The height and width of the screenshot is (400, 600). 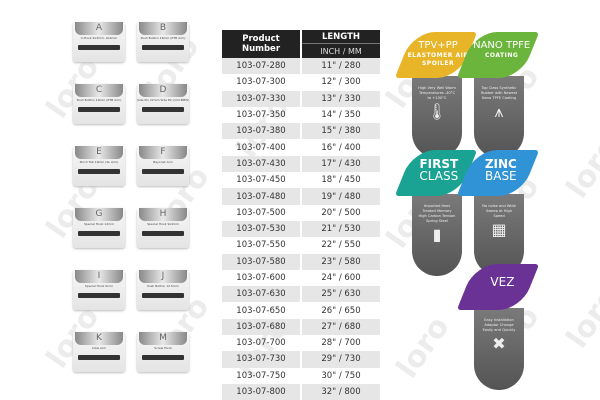 I want to click on table-row: 103-07-280 11" / 280, so click(x=301, y=66).